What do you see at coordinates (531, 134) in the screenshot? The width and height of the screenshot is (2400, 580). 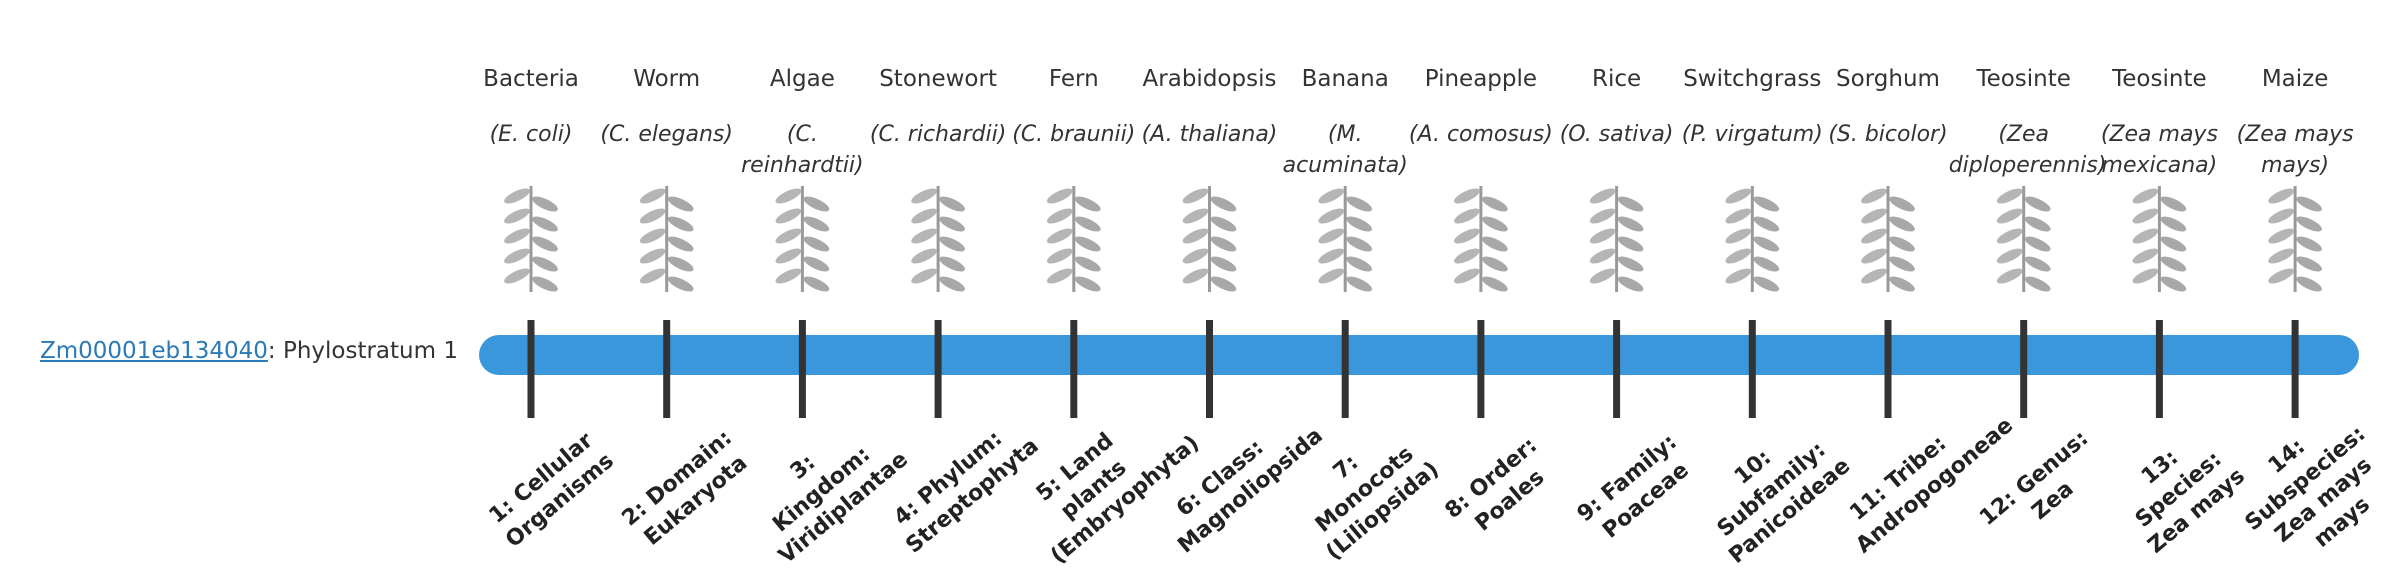 I see `scientific-name: (E. coli)` at bounding box center [531, 134].